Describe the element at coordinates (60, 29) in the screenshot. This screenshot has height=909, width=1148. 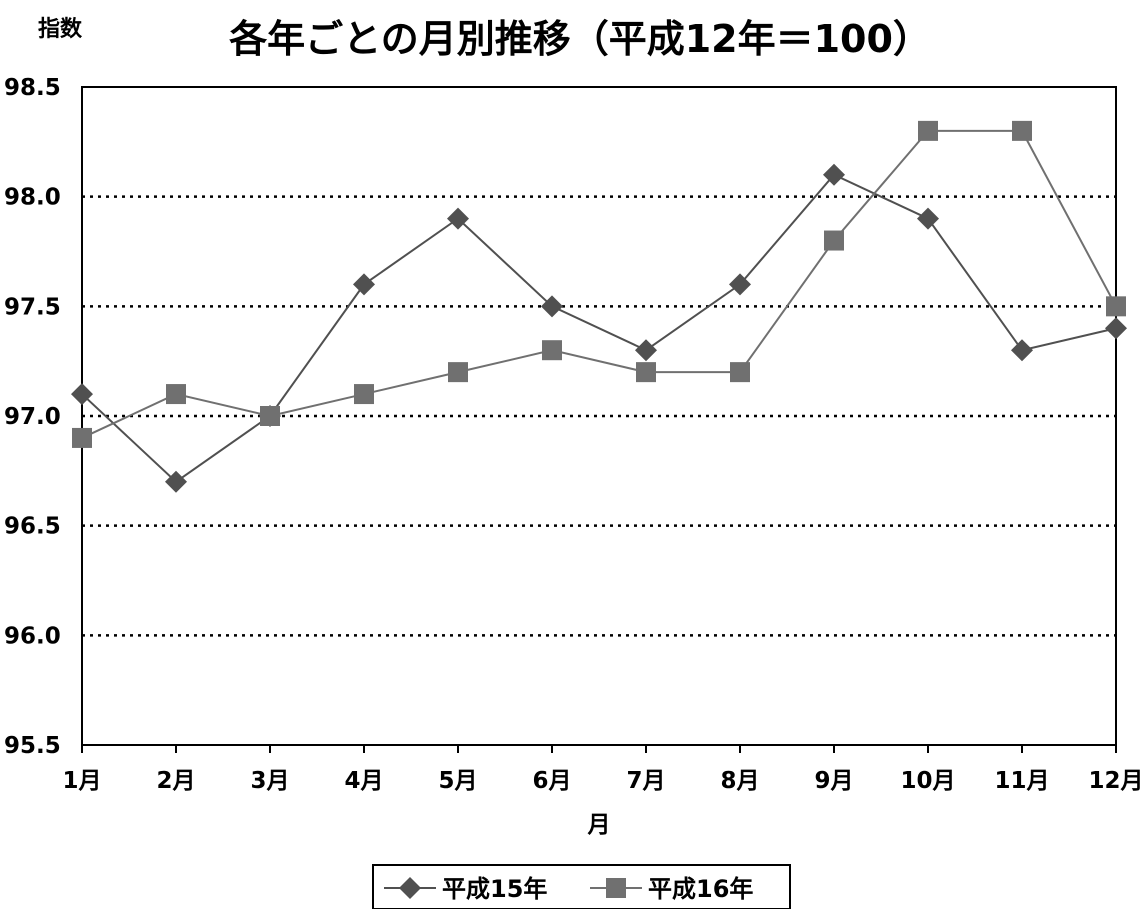
I see `y-axis-label: 指数` at that location.